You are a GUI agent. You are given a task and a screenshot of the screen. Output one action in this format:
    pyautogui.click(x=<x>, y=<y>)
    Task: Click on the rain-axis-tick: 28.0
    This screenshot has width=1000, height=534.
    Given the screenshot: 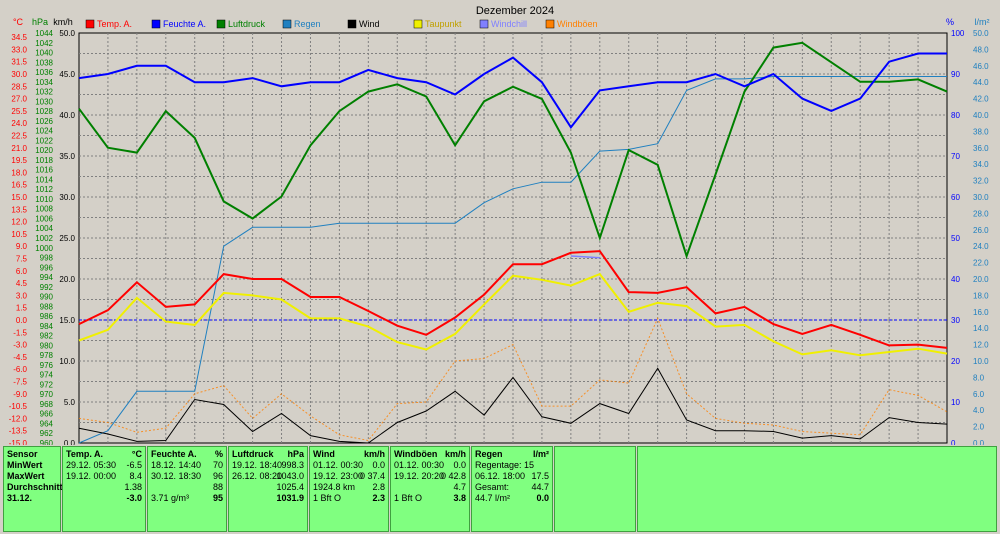 What is the action you would take?
    pyautogui.click(x=981, y=213)
    